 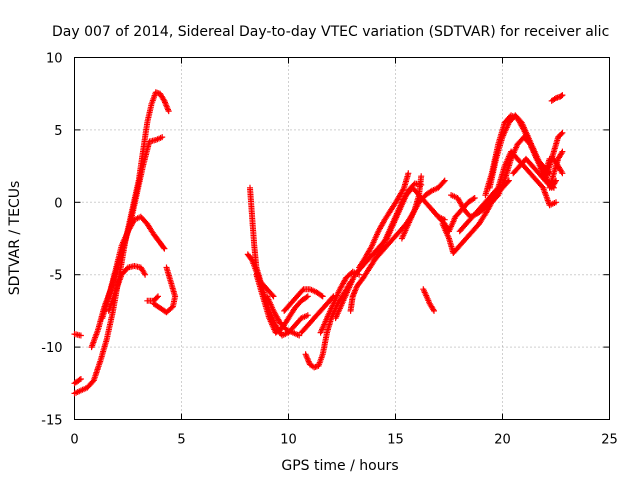 What do you see at coordinates (288, 440) in the screenshot?
I see `x-tick-label: 10` at bounding box center [288, 440].